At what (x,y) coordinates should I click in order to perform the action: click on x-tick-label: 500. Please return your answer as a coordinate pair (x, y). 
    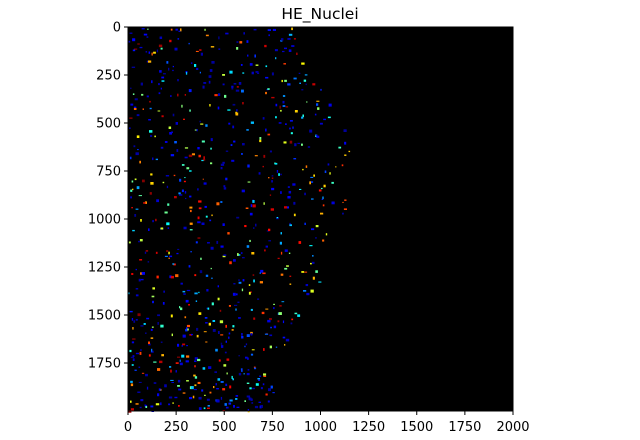
    Looking at the image, I should click on (224, 427).